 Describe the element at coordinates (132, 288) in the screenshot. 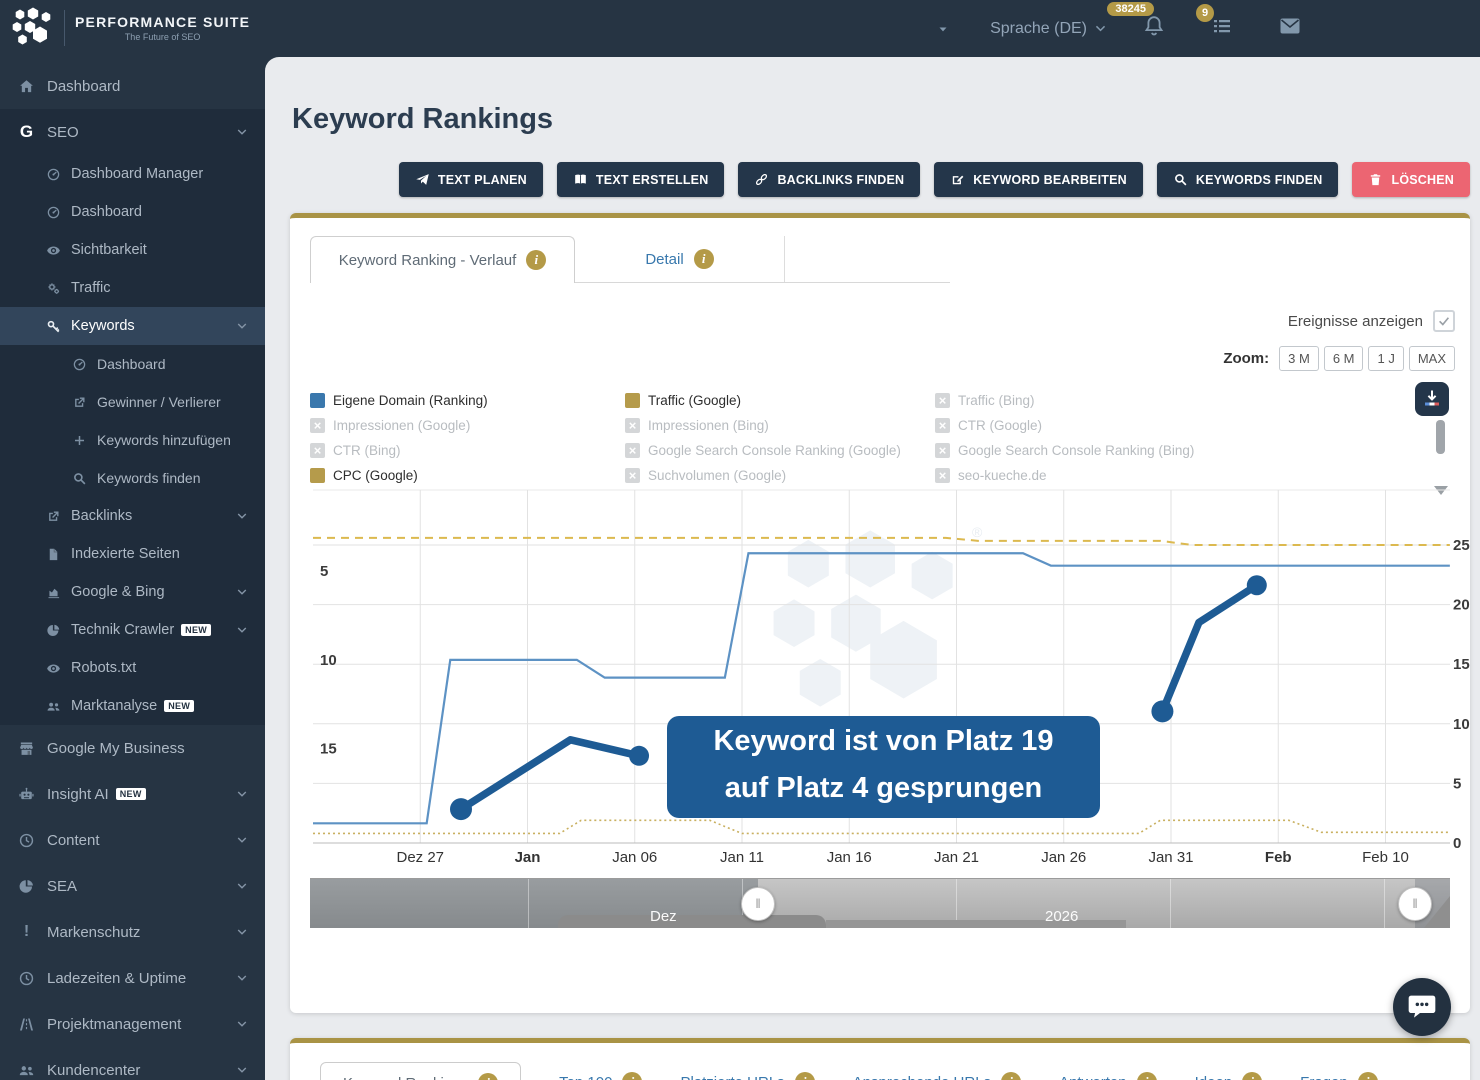

I see `sidebar-item-traffic: Traffic` at that location.